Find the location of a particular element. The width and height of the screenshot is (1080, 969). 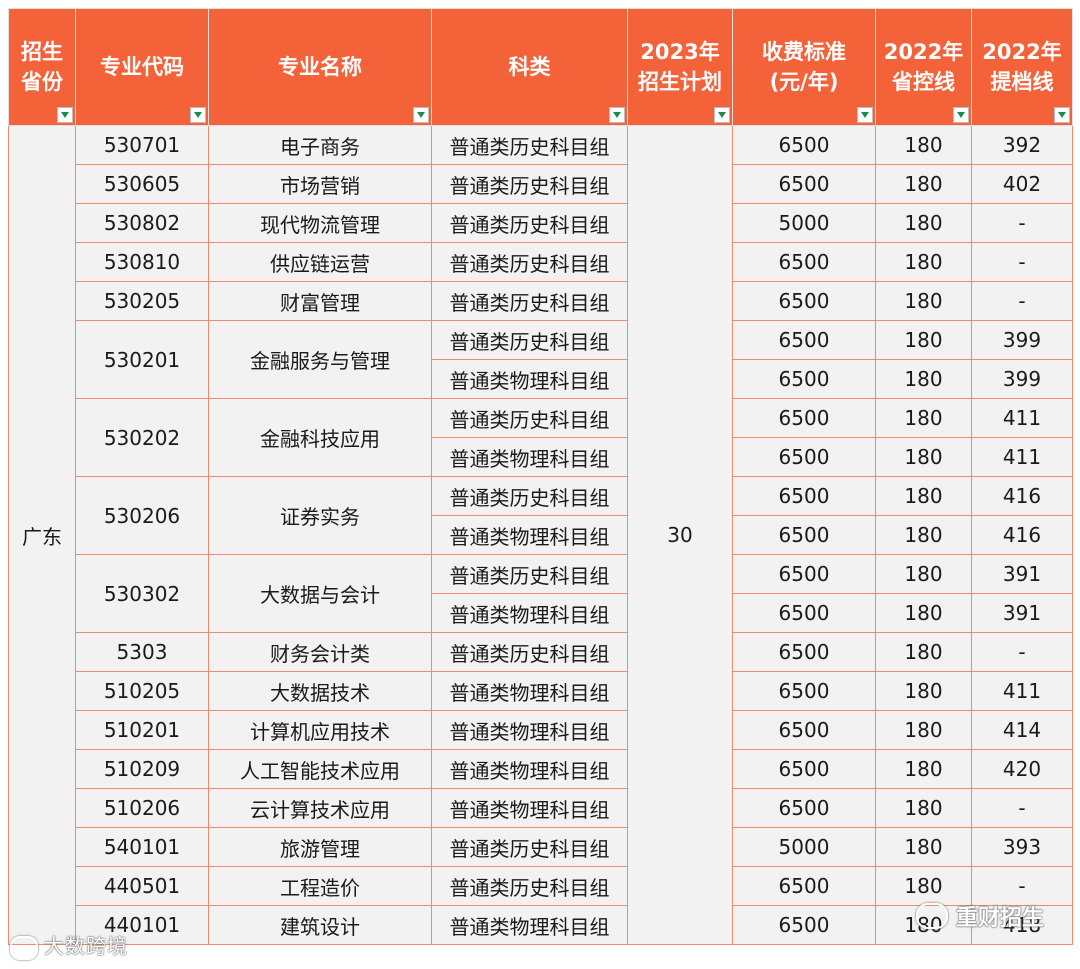

code-cell: 440101 is located at coordinates (142, 925).